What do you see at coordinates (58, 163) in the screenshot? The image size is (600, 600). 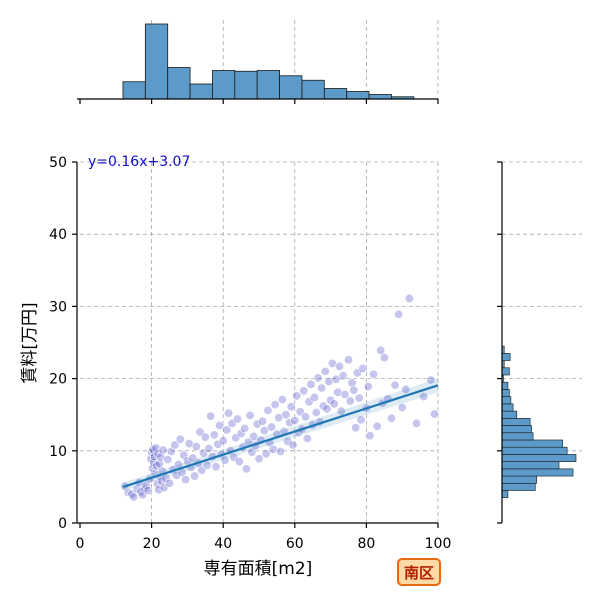 I see `y-tick-label: 50` at bounding box center [58, 163].